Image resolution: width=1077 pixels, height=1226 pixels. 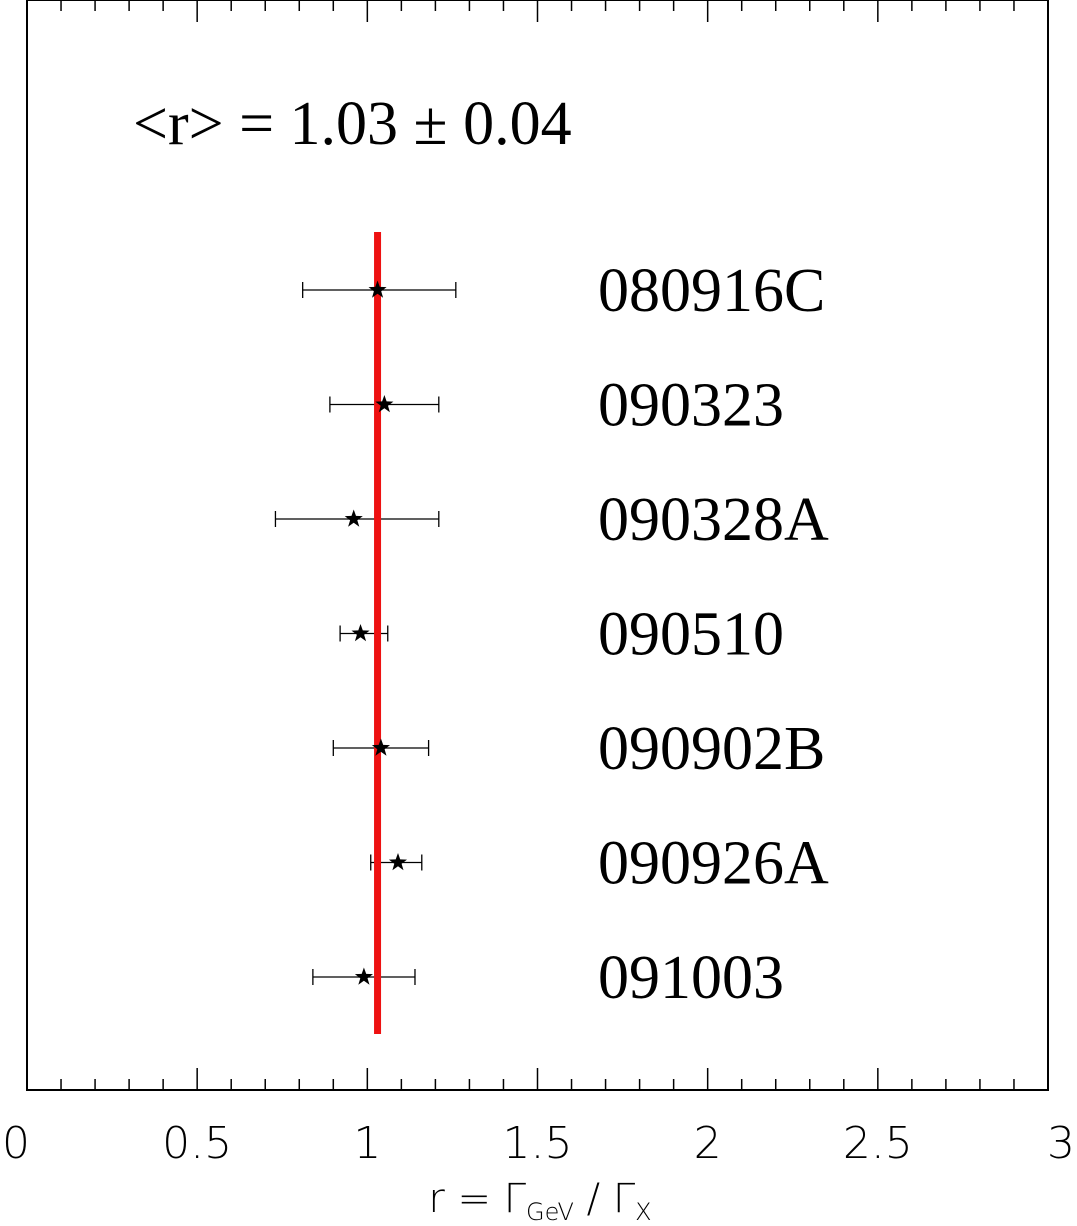 I want to click on point-label: 090323, so click(x=691, y=406).